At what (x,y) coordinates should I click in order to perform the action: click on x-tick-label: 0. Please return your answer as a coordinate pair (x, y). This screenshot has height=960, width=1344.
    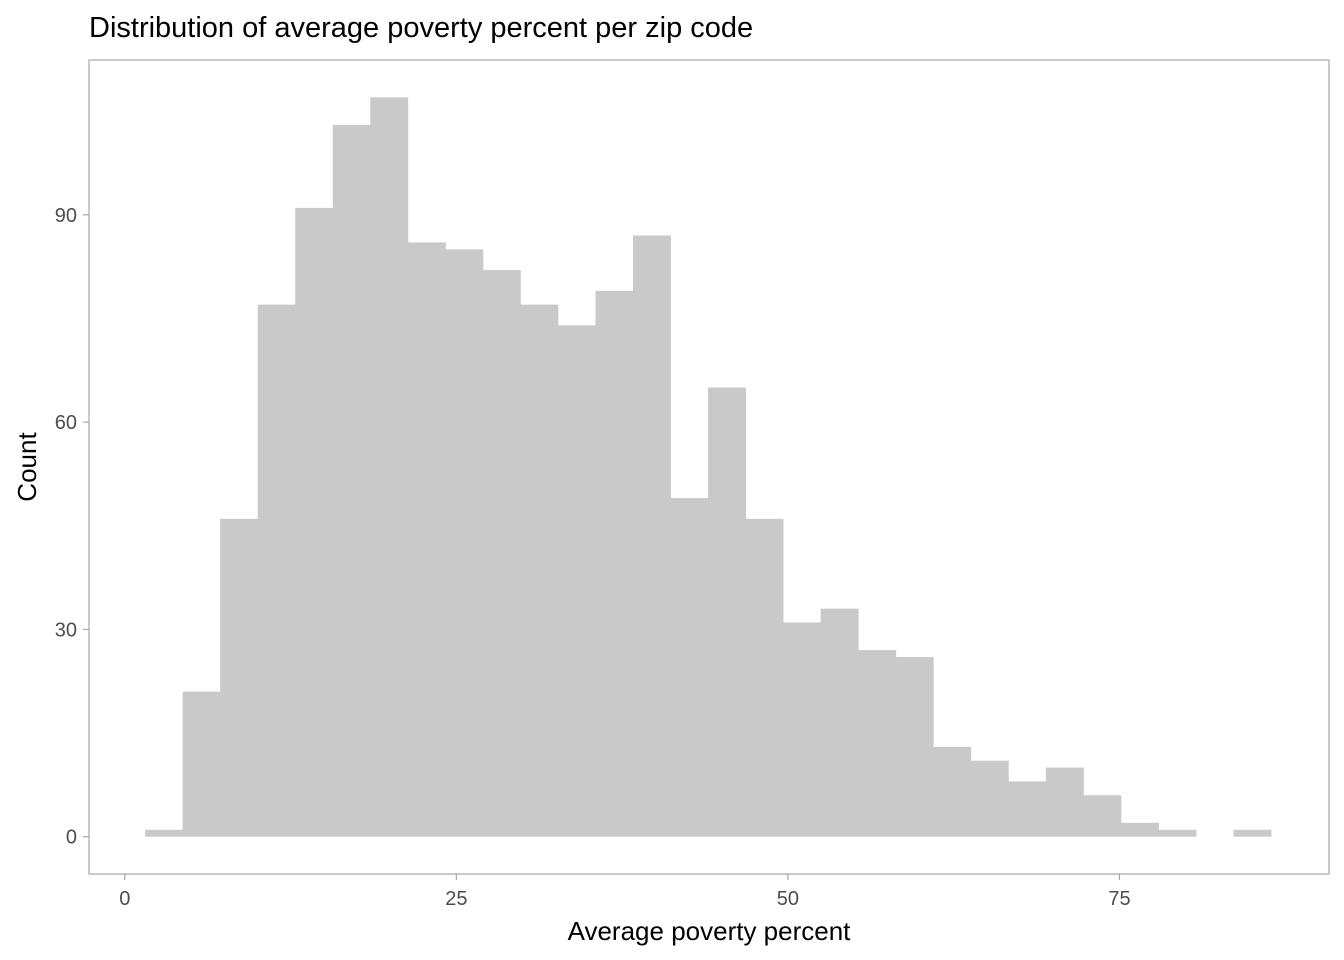
    Looking at the image, I should click on (124, 899).